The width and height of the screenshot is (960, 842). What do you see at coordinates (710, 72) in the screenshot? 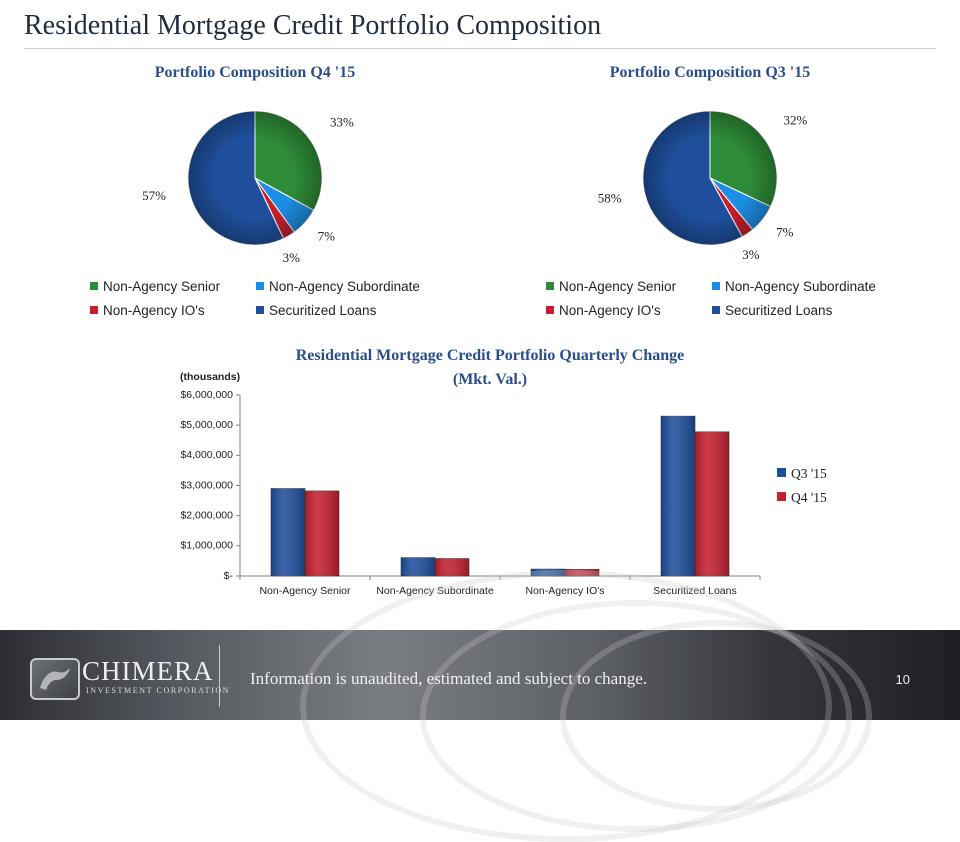
I see `pie-q3-title: Portfolio Composition Q3 '15` at bounding box center [710, 72].